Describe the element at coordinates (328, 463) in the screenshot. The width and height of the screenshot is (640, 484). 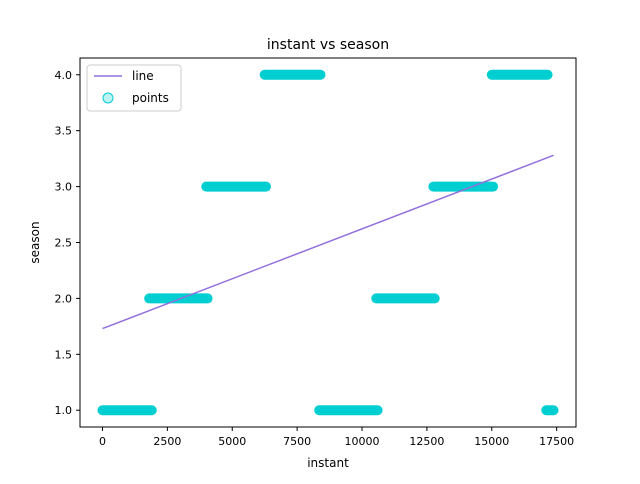
I see `x-axis-label: instant` at that location.